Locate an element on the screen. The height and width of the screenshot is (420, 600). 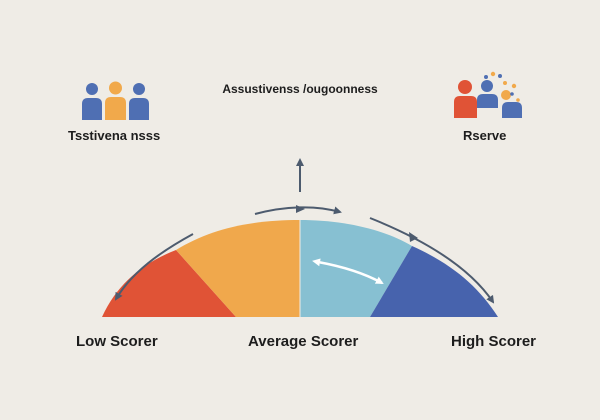
top-mid-arrowhead-icon is located at coordinates (300, 209).